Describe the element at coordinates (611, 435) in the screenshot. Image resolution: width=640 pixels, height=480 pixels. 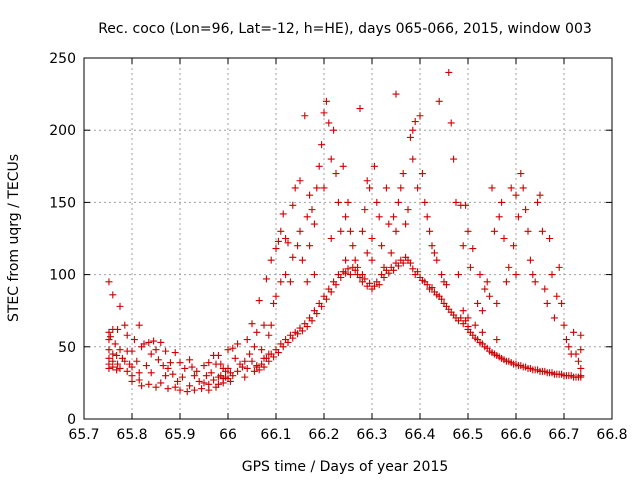
I see `x-tick-label: 66.8` at that location.